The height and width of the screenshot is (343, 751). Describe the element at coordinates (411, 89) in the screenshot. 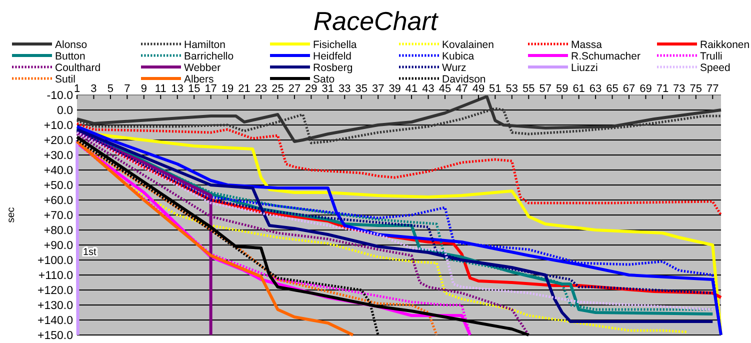

I see `x-tick-label: 41` at that location.